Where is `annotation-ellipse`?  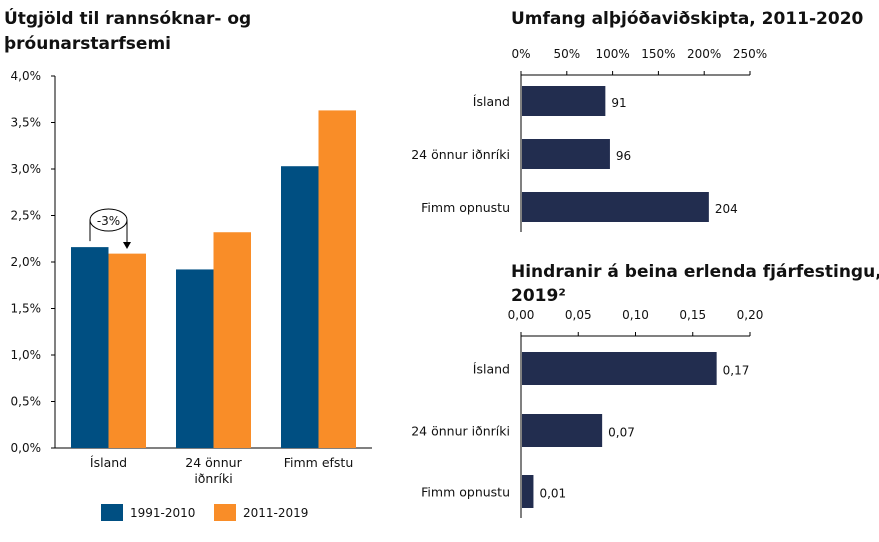 annotation-ellipse is located at coordinates (108, 220).